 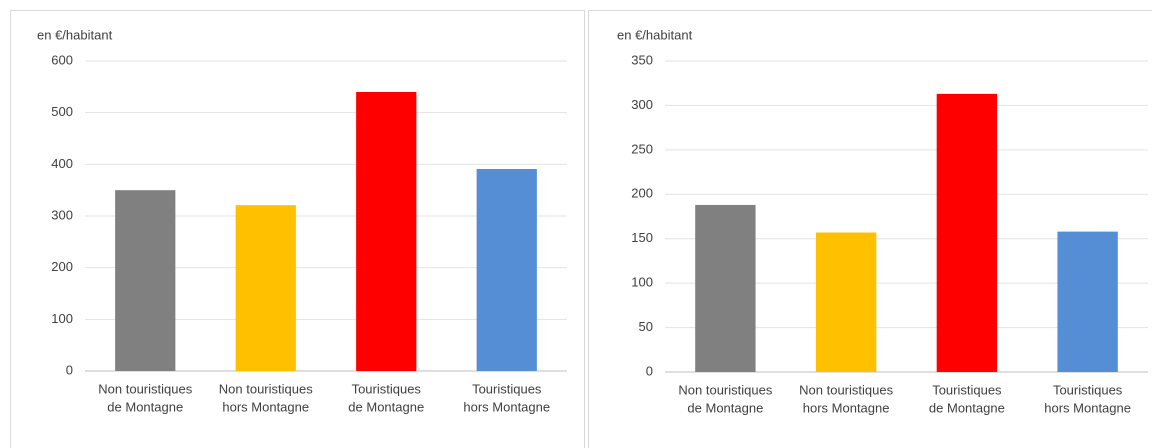 I want to click on y-tick-label: 150, so click(x=642, y=237).